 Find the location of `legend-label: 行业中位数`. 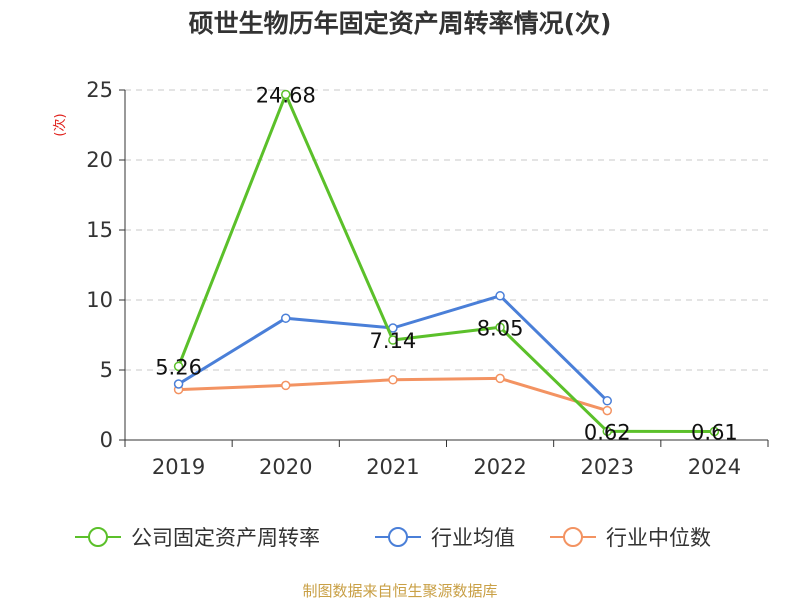

legend-label: 行业中位数 is located at coordinates (658, 538).